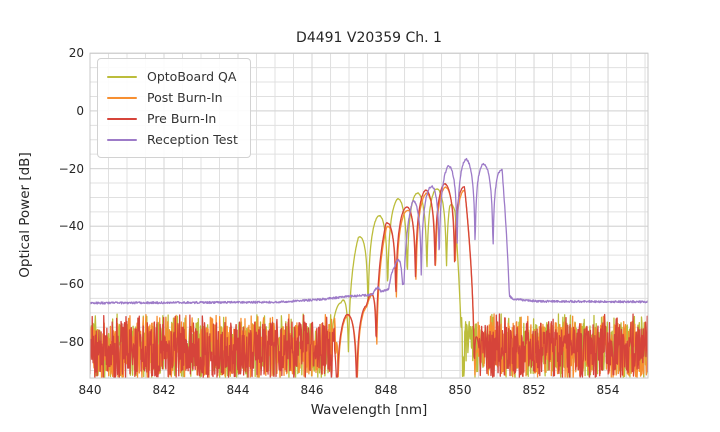 This screenshot has height=432, width=720. I want to click on x-tick-label: 850, so click(460, 390).